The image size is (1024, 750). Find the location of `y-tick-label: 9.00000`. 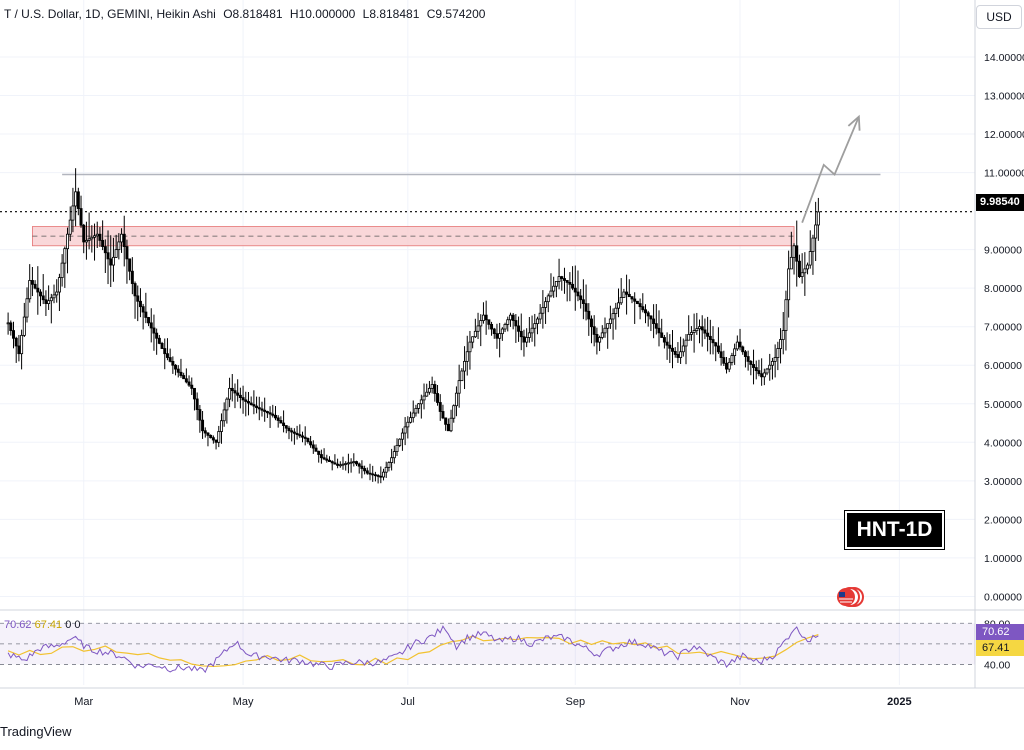

y-tick-label: 9.00000 is located at coordinates (1003, 251).